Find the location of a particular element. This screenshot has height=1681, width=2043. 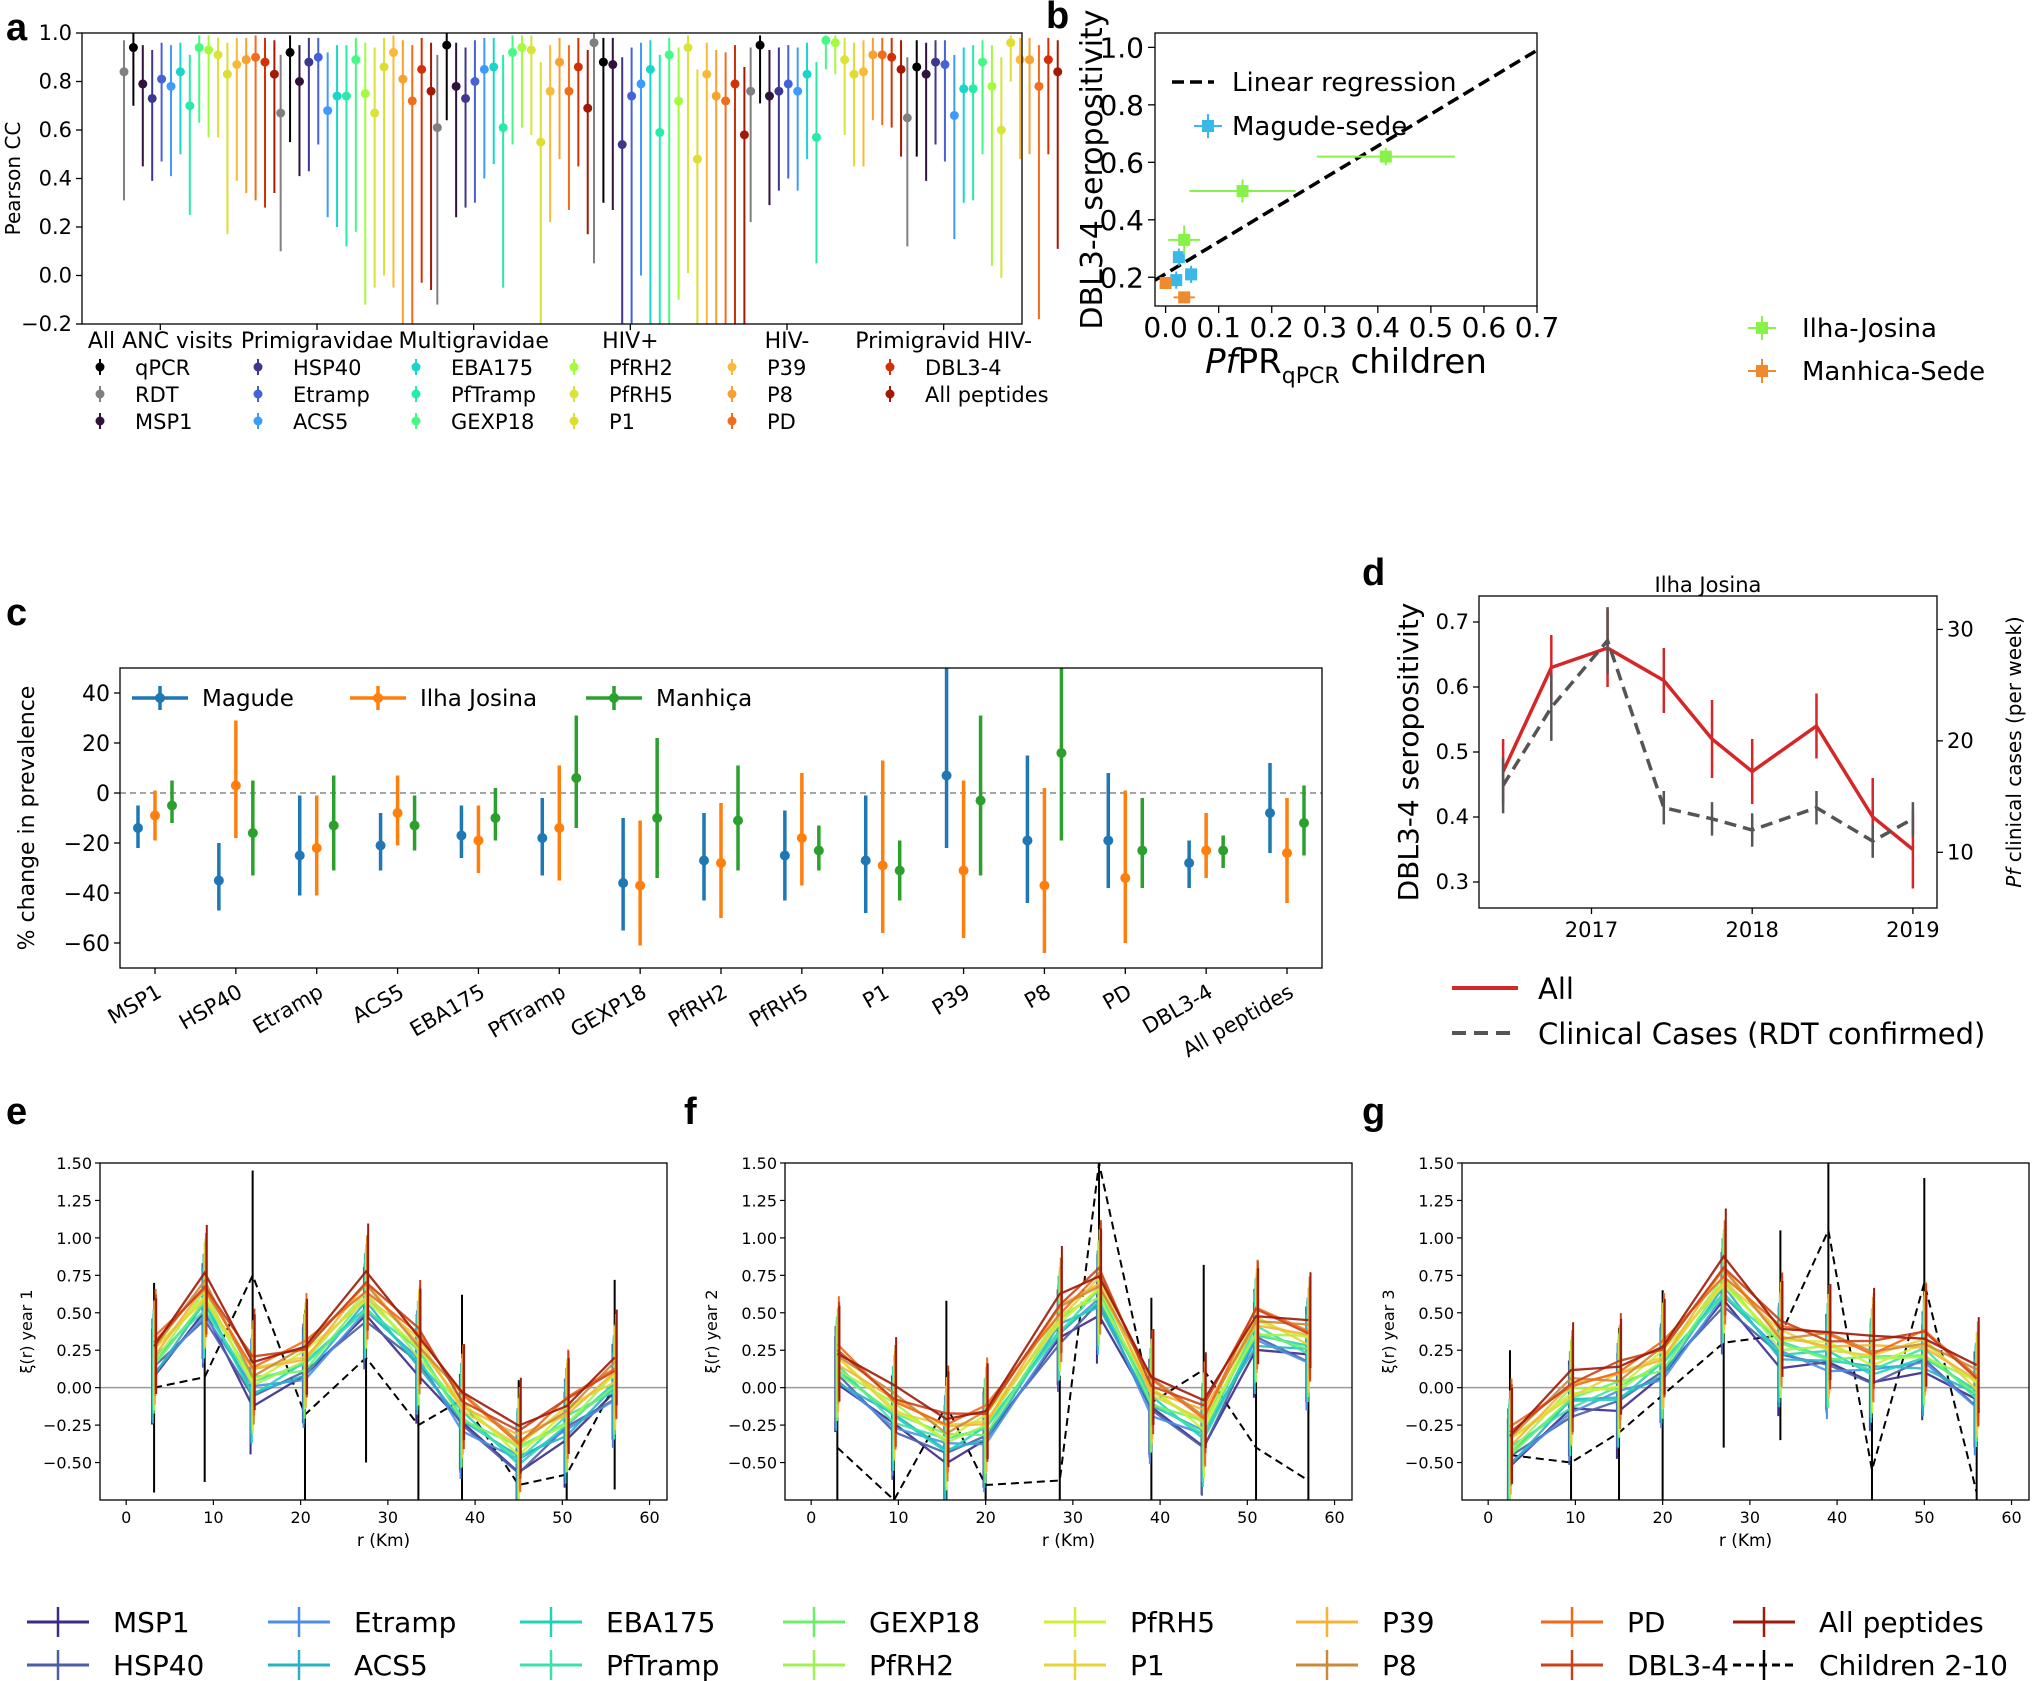

y-tick-label: 0.4 is located at coordinates (1452, 817).